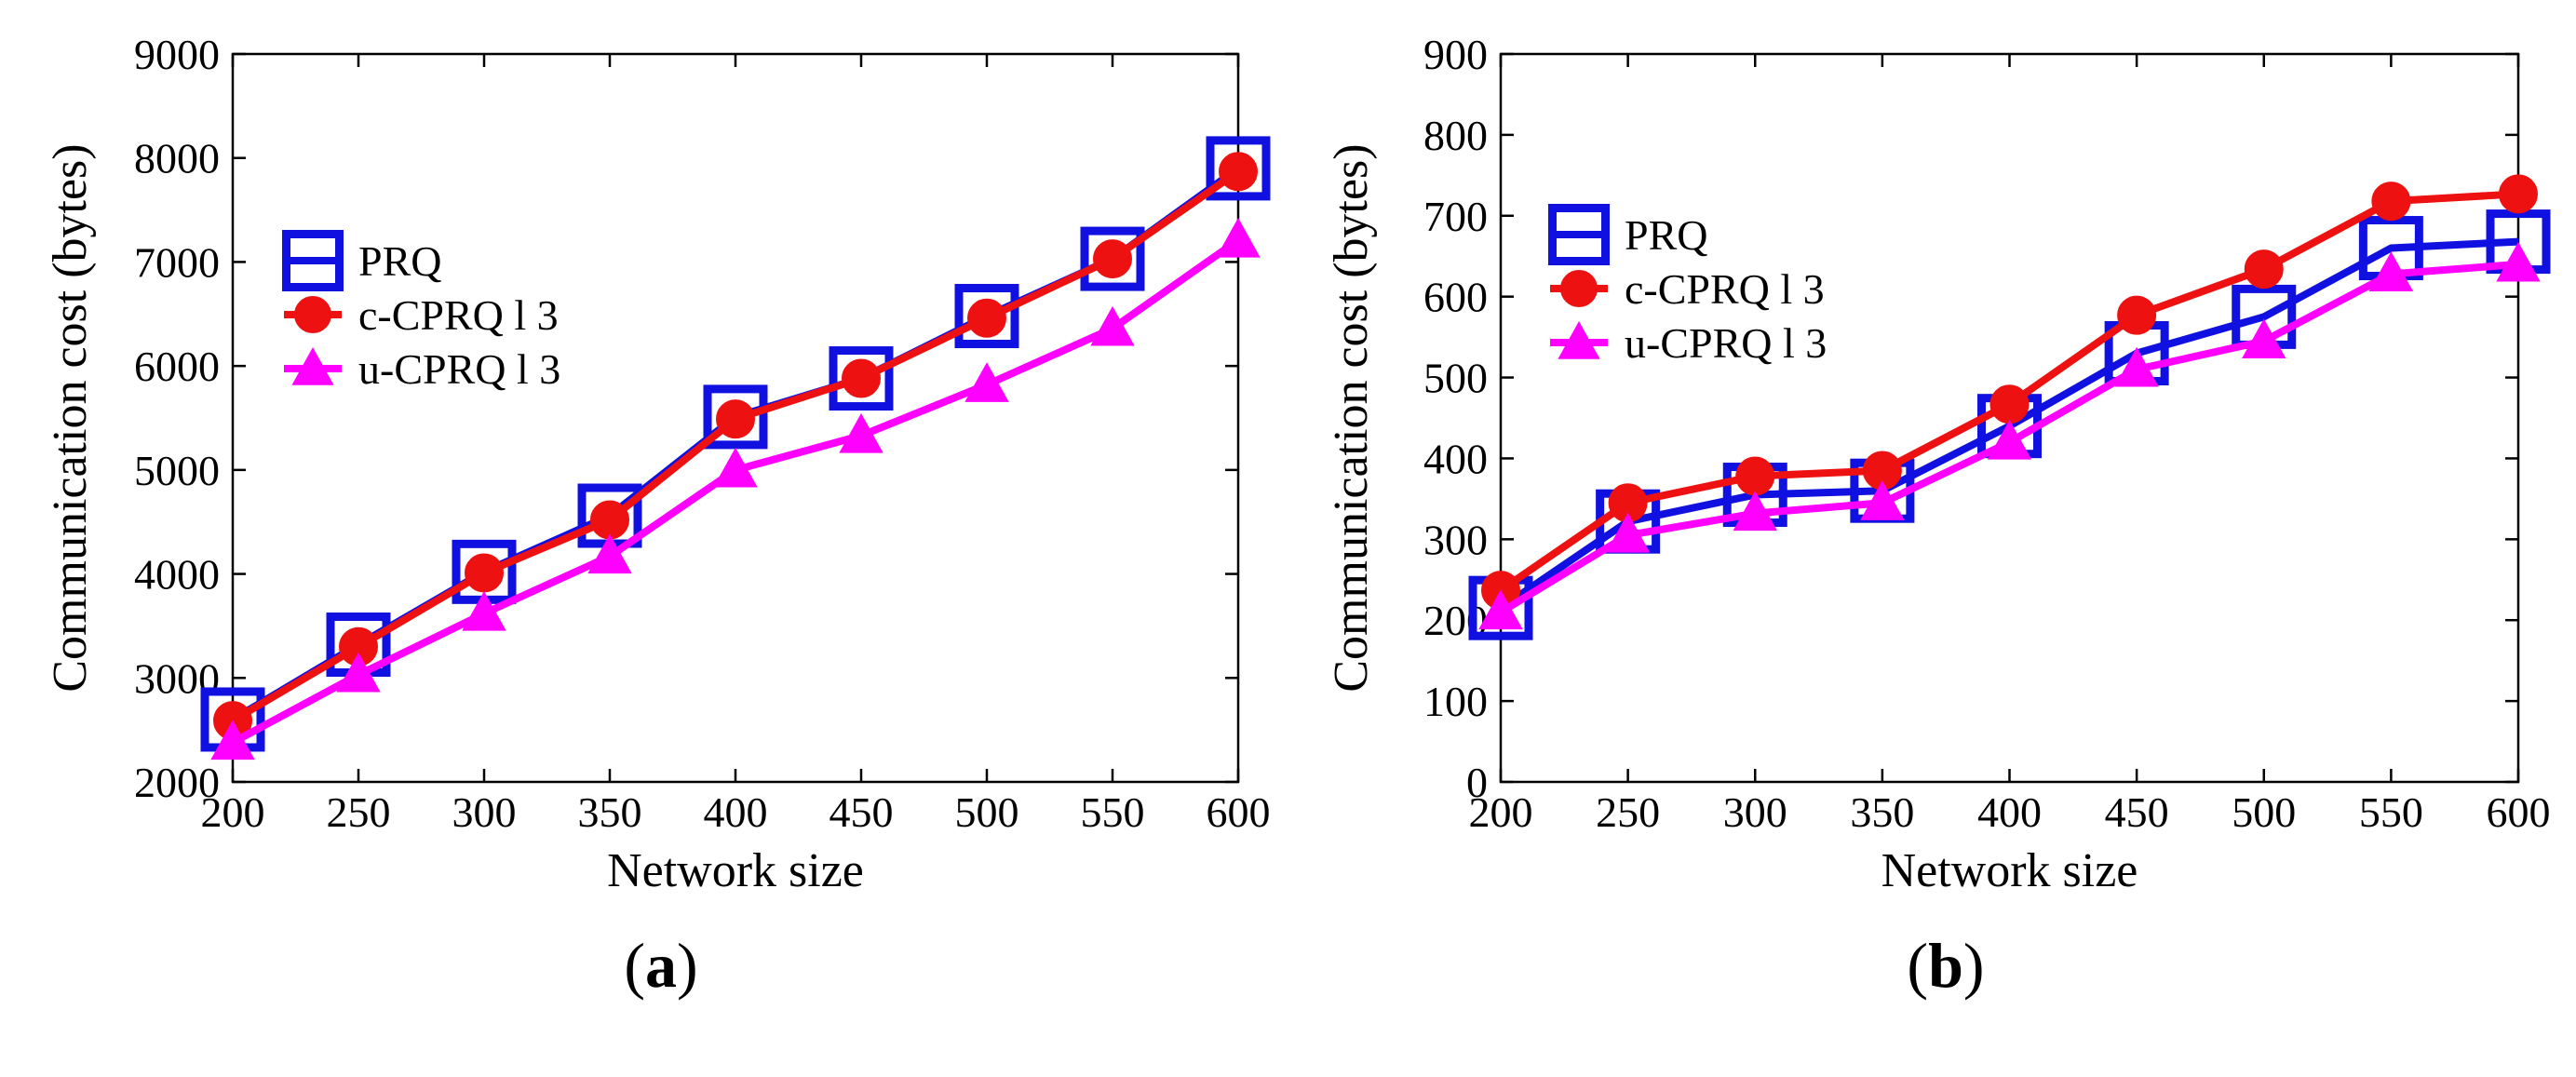 Image resolution: width=2576 pixels, height=1077 pixels. What do you see at coordinates (177, 262) in the screenshot?
I see `y-tick-label: 7000` at bounding box center [177, 262].